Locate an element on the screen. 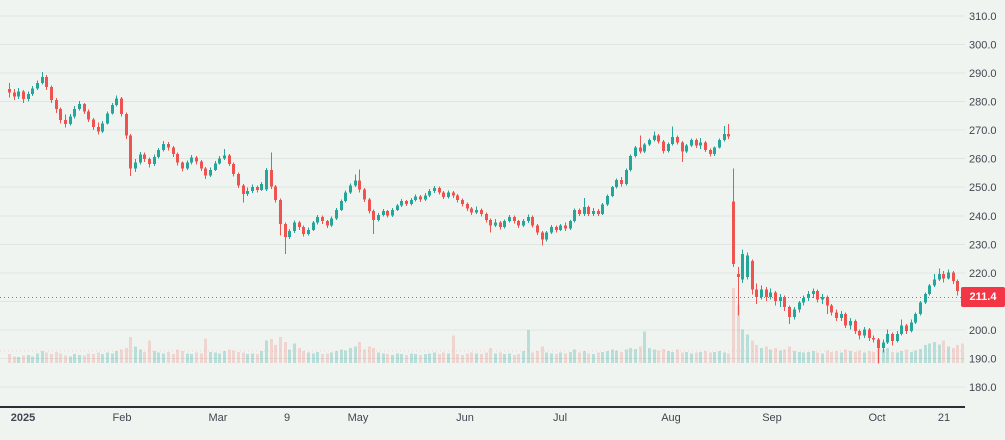 This screenshot has width=1005, height=440. y-tick-label: 300.0 is located at coordinates (983, 46).